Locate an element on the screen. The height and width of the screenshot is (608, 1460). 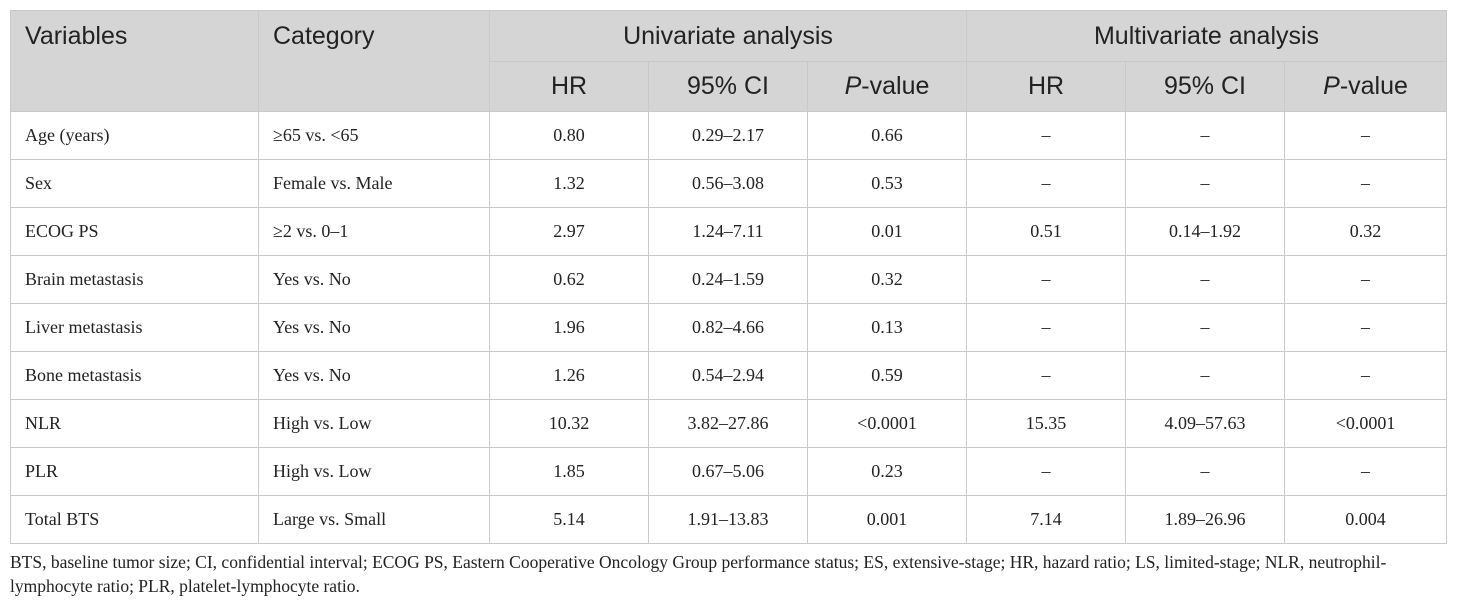
header-multivariate-p-value: P-value is located at coordinates (1365, 86).